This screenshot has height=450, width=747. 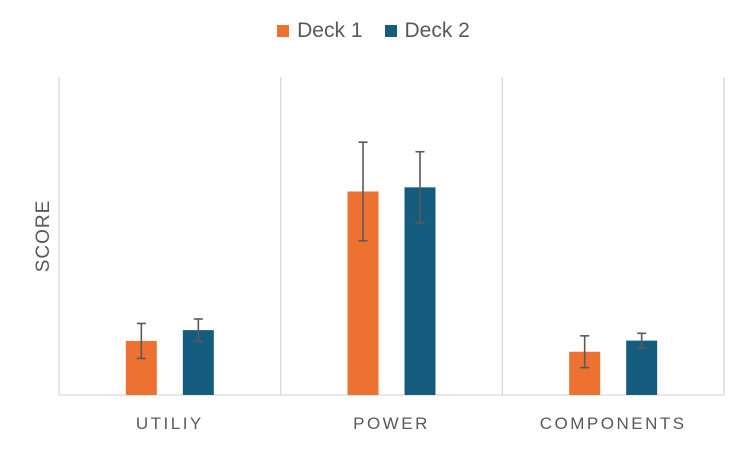 What do you see at coordinates (330, 30) in the screenshot?
I see `legend-label-deck-1: Deck 1` at bounding box center [330, 30].